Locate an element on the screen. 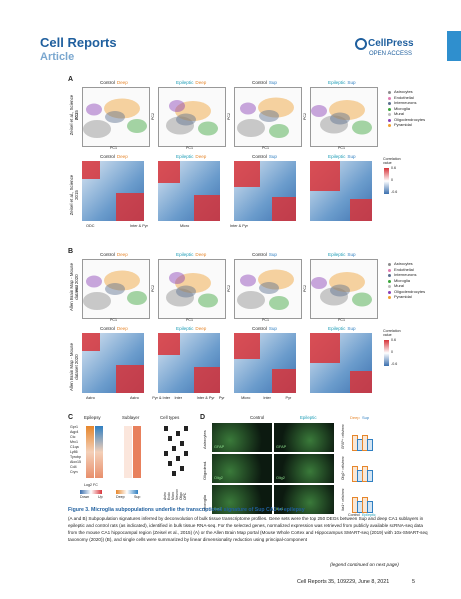 This screenshot has height=599, width=461. gene-label: C1qa is located at coordinates (74, 447).